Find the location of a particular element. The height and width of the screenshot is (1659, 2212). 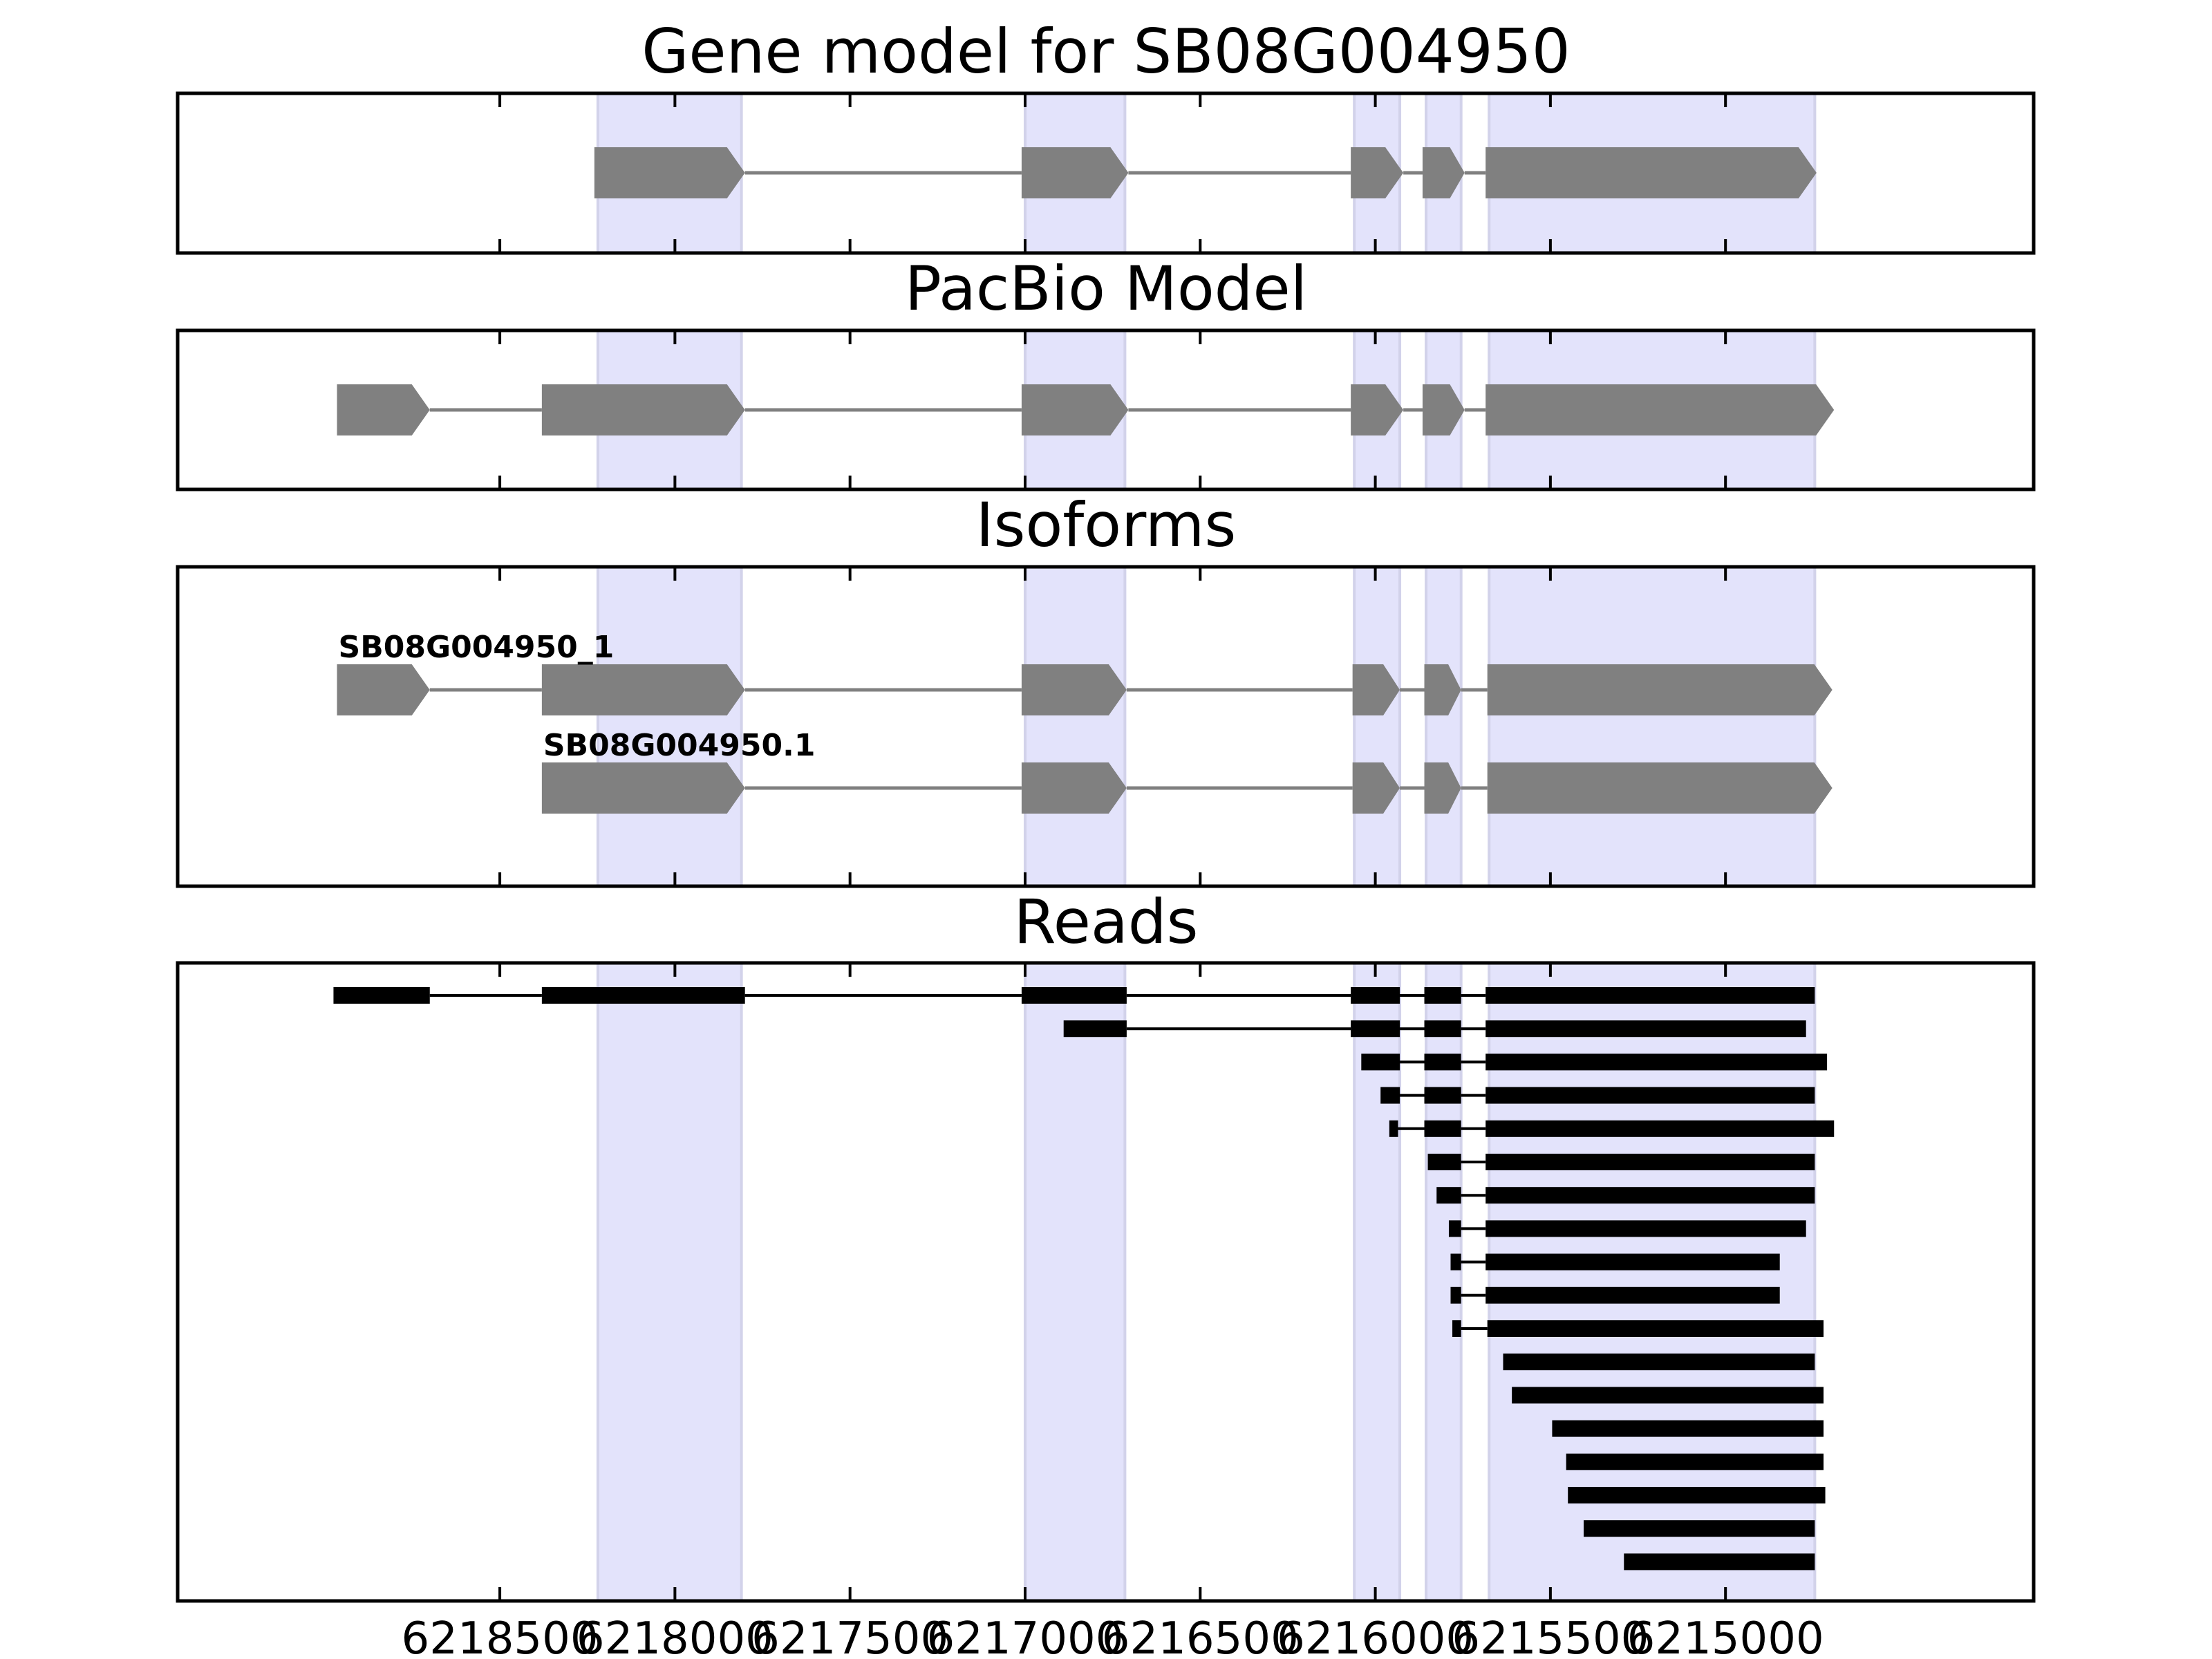

gene-model-title: Gene model for SB08G004950 is located at coordinates (1106, 51).